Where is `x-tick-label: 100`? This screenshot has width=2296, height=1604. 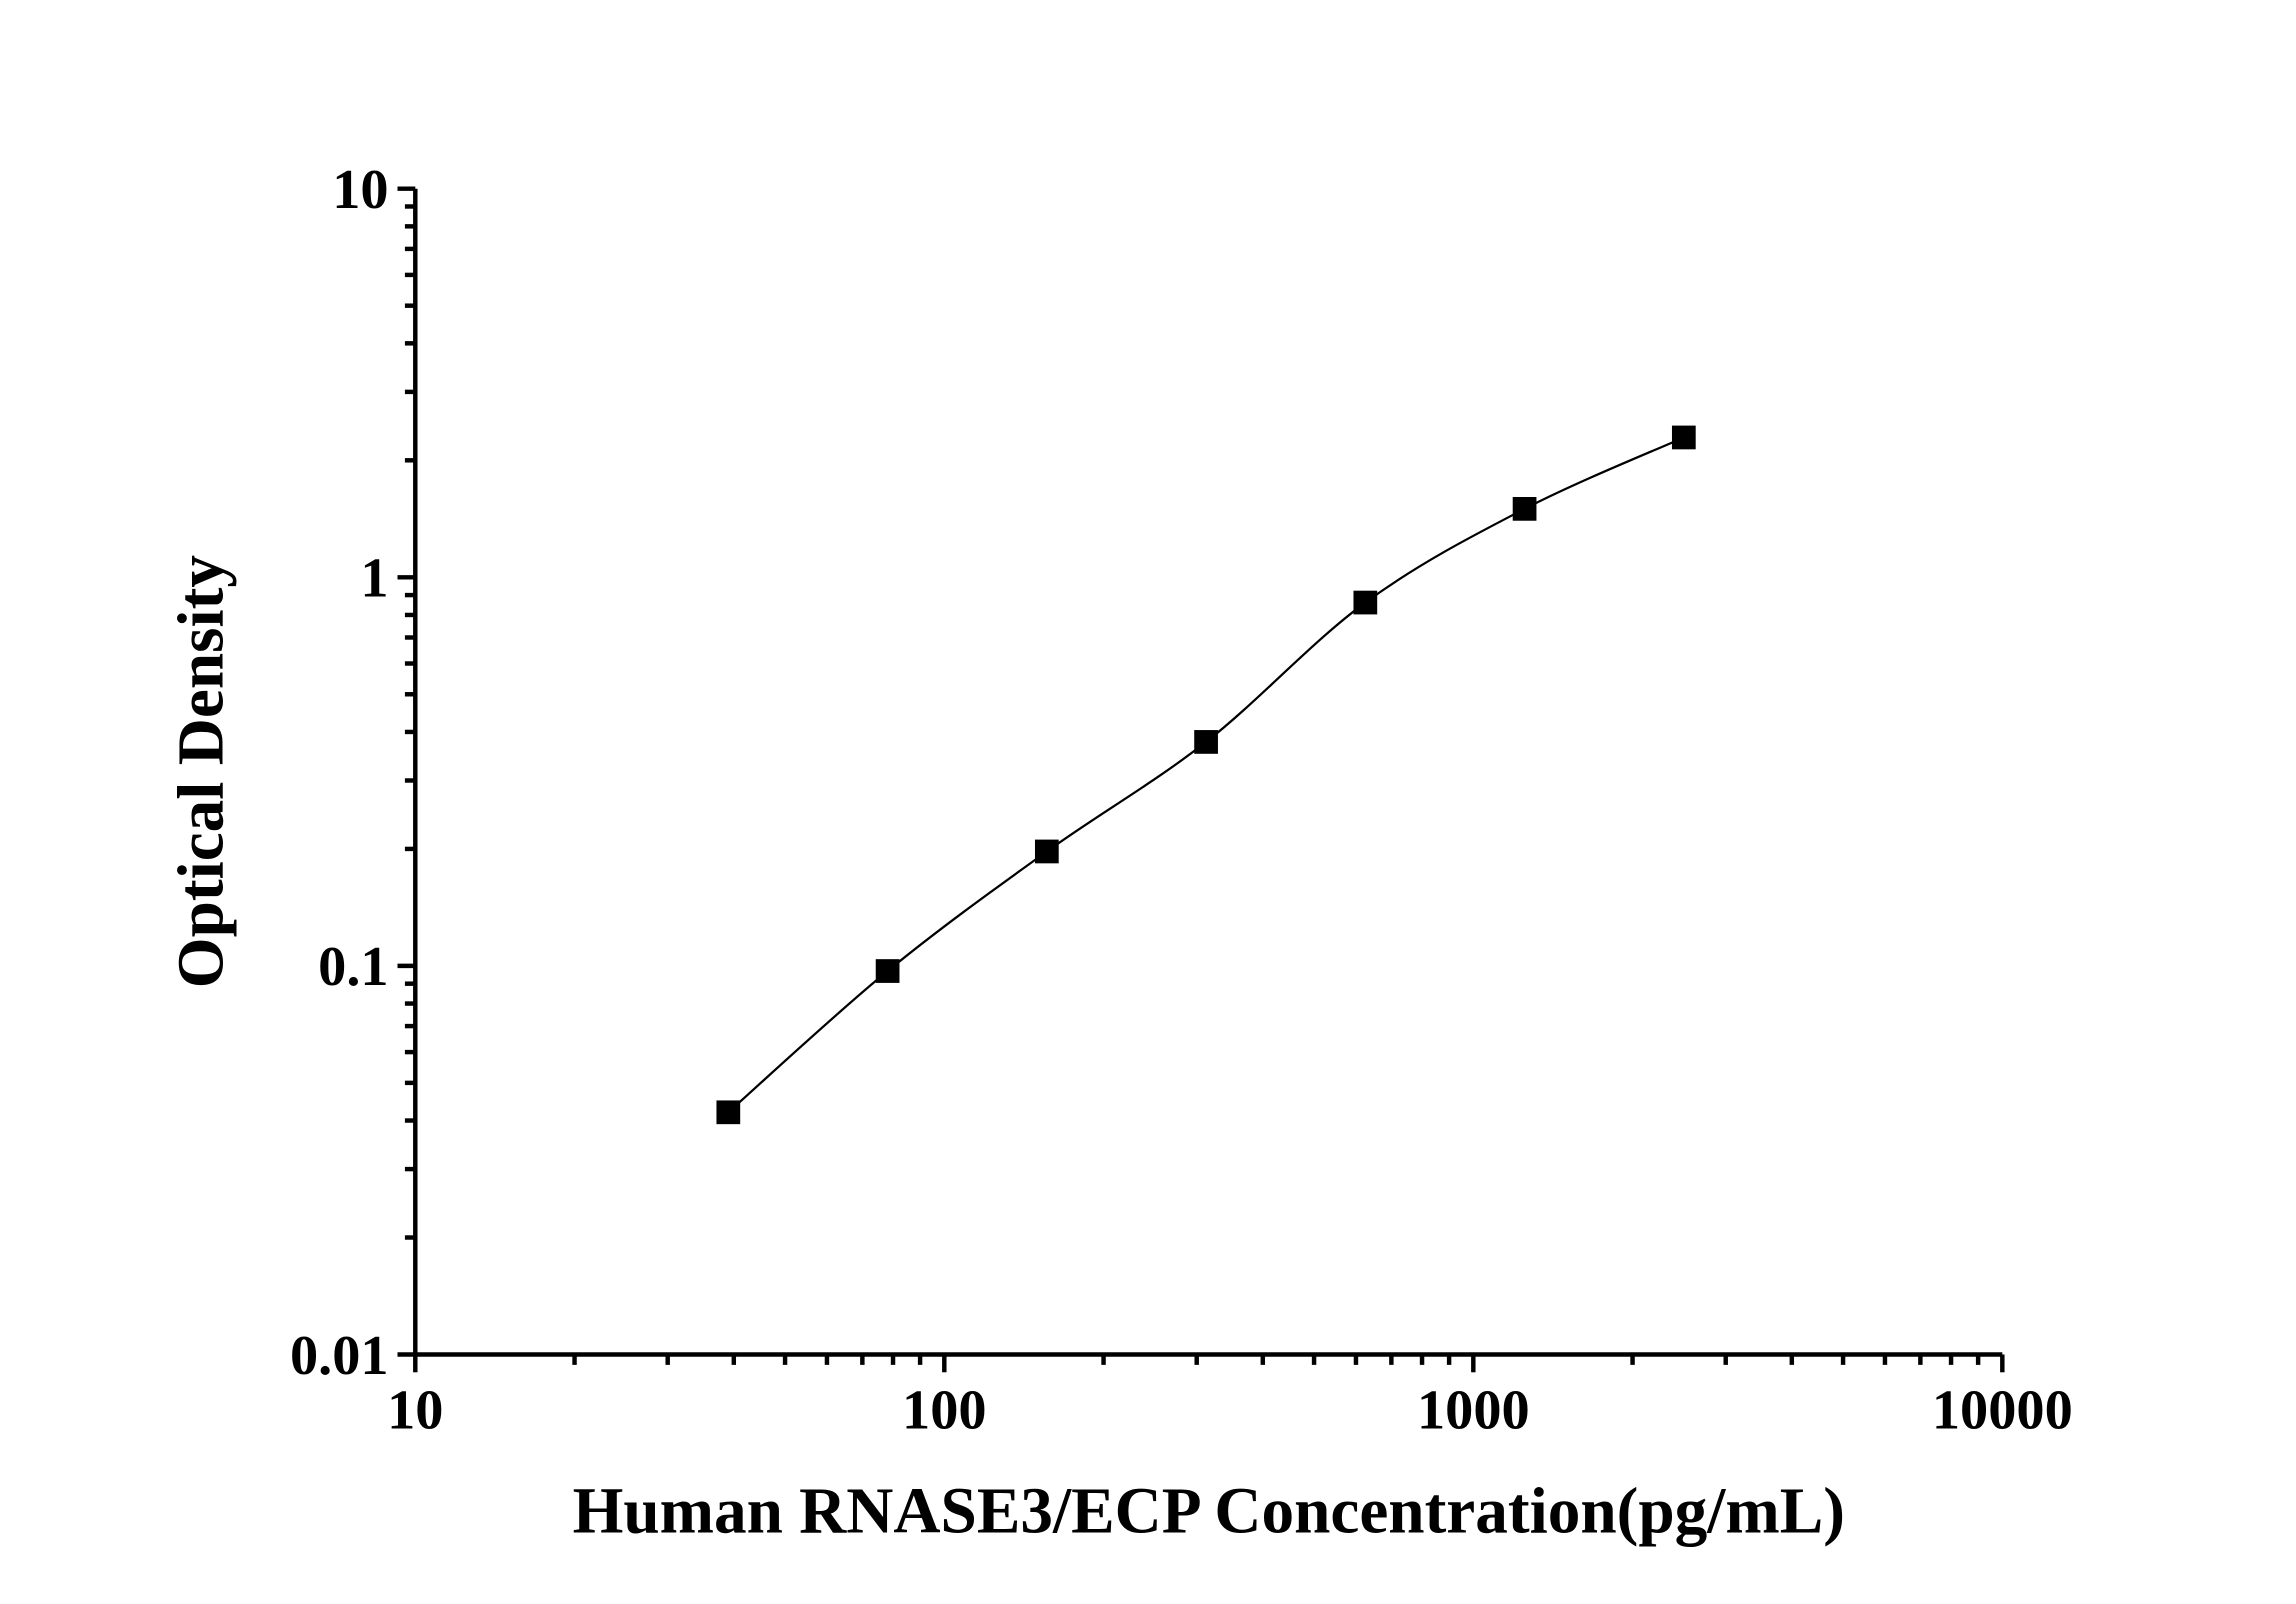 x-tick-label: 100 is located at coordinates (944, 1411).